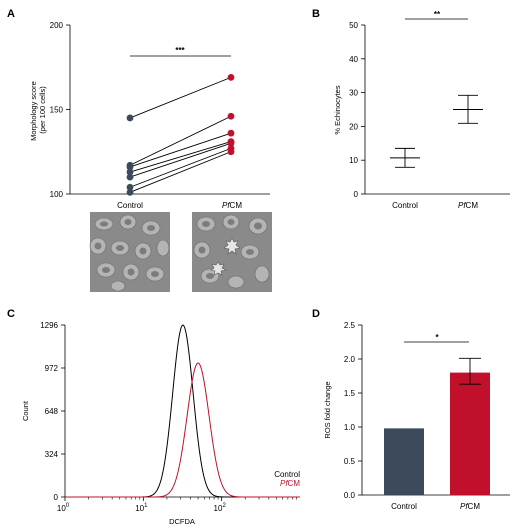 Image resolution: width=520 pixels, height=530 pixels. Describe the element at coordinates (353, 126) in the screenshot. I see `b-ytick-label: 20` at that location.